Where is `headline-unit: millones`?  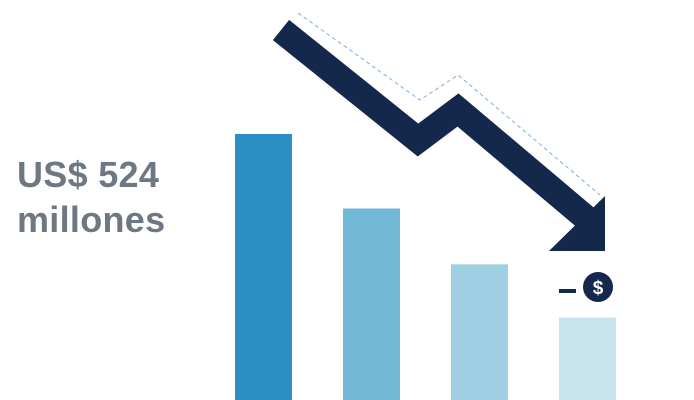
headline-unit: millones is located at coordinates (91, 219).